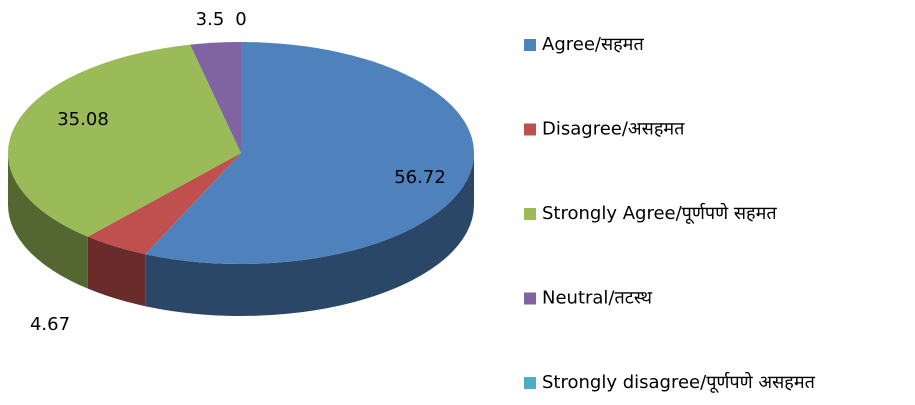 The width and height of the screenshot is (915, 405). What do you see at coordinates (210, 19) in the screenshot?
I see `data-label: 3.5` at bounding box center [210, 19].